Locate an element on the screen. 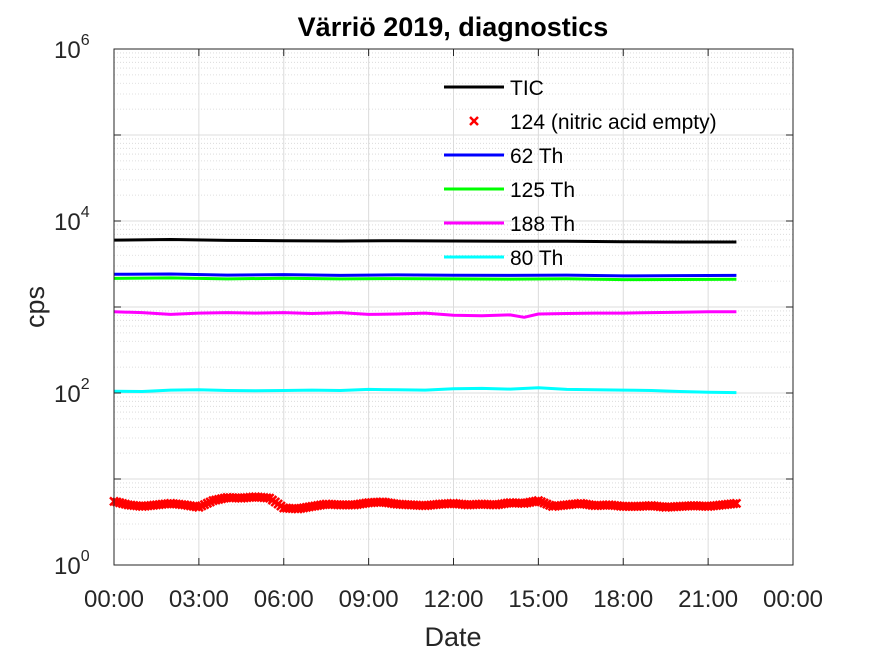  chart-title: Värriö 2019, diagnostics is located at coordinates (453, 27).